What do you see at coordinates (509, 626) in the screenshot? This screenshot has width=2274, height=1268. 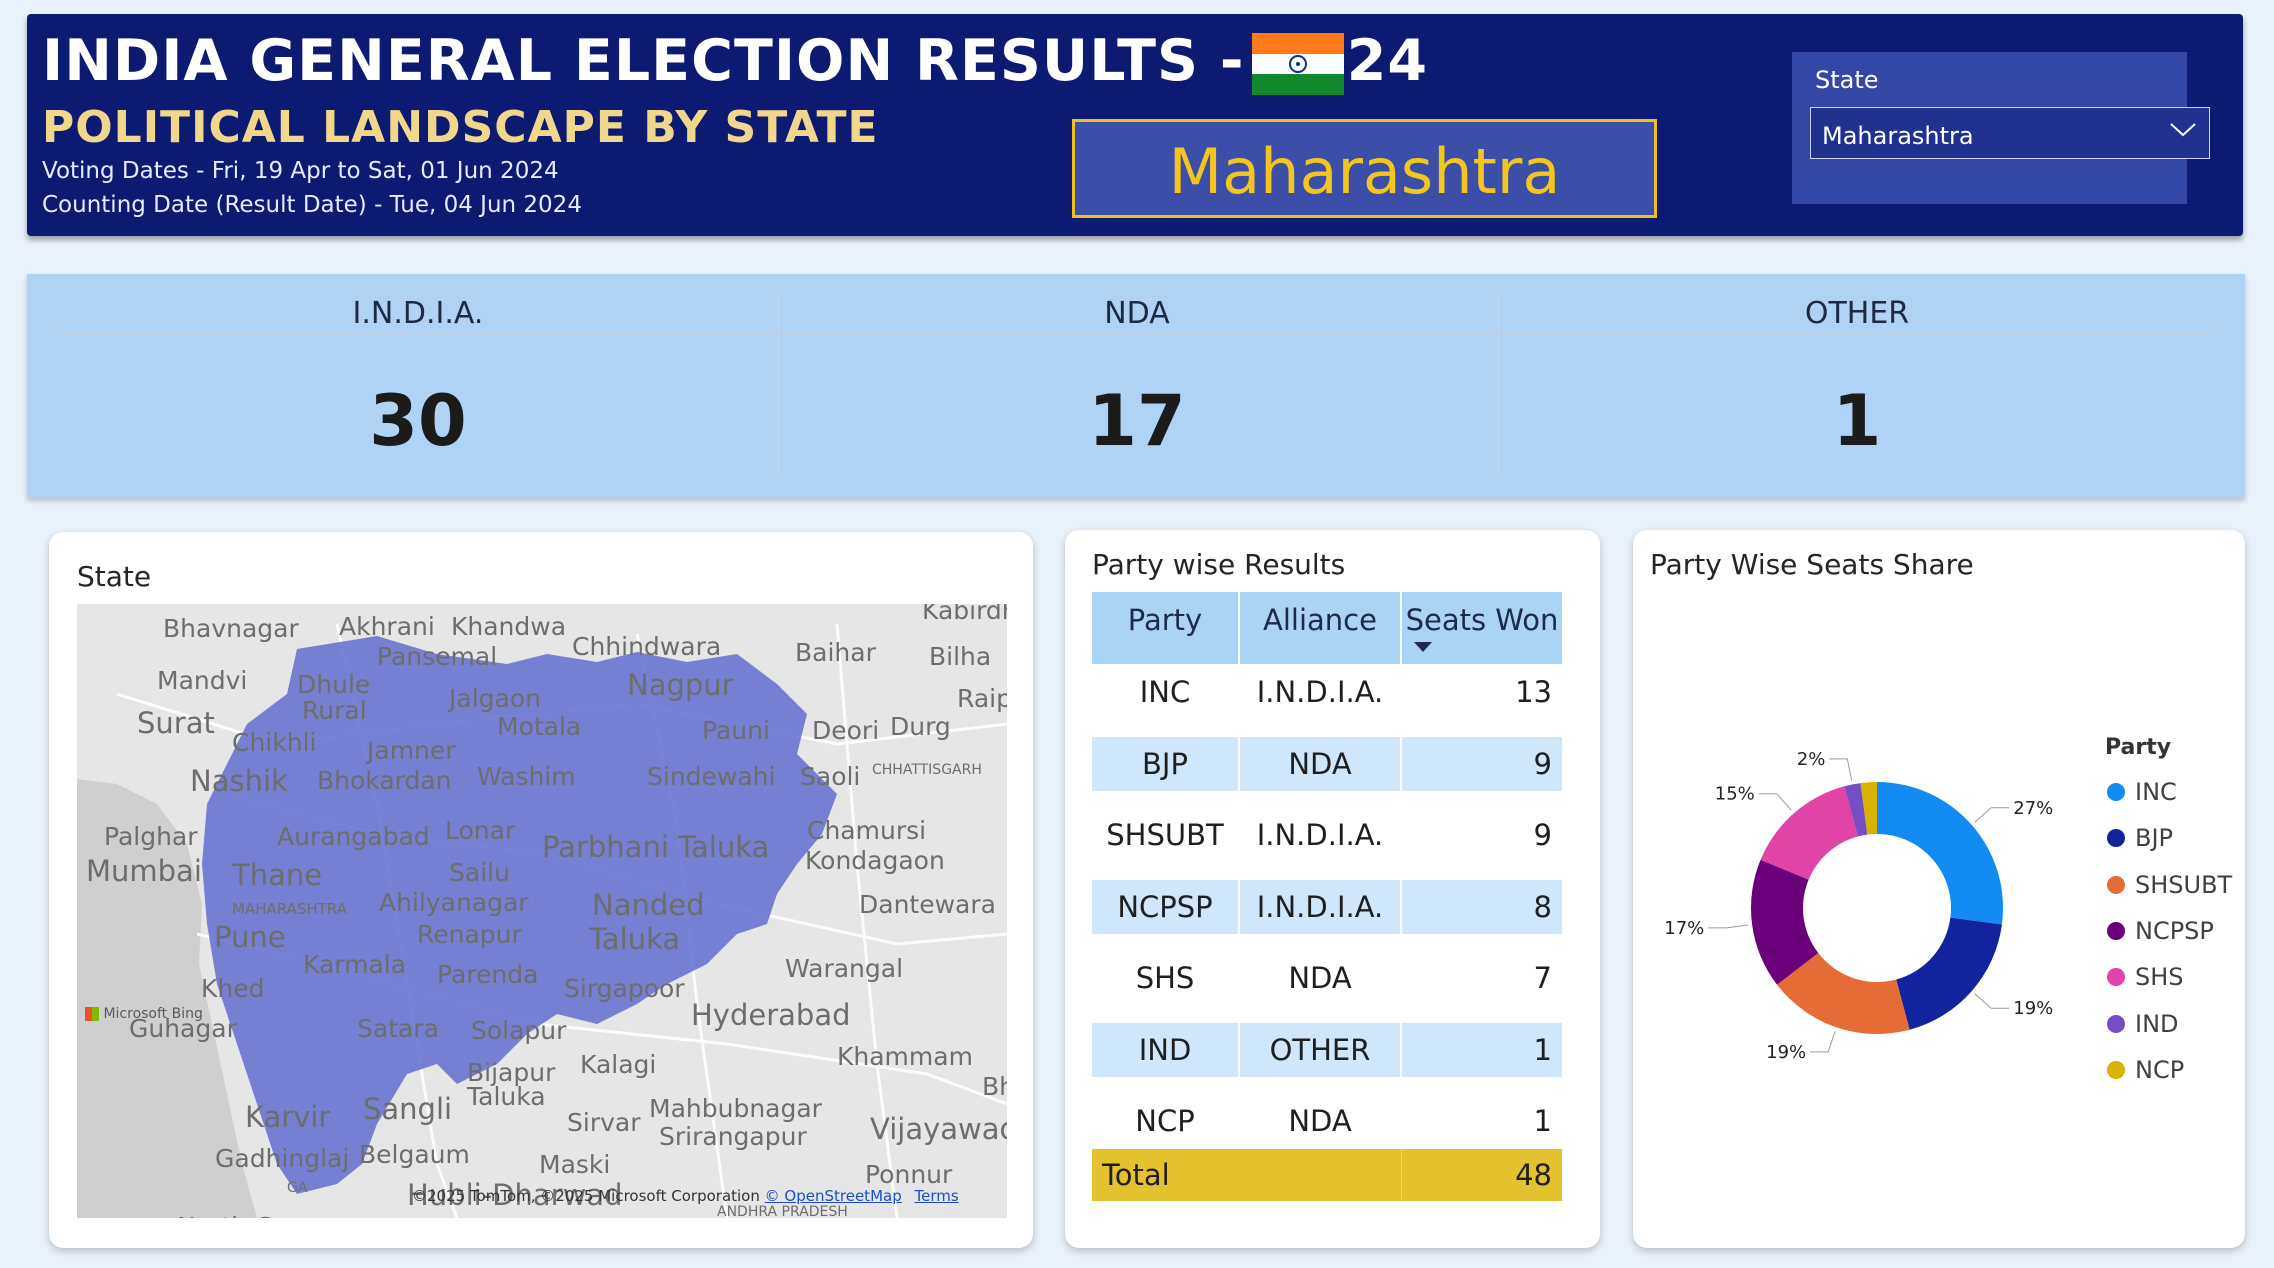 I see `map-place-label: Khandwa` at bounding box center [509, 626].